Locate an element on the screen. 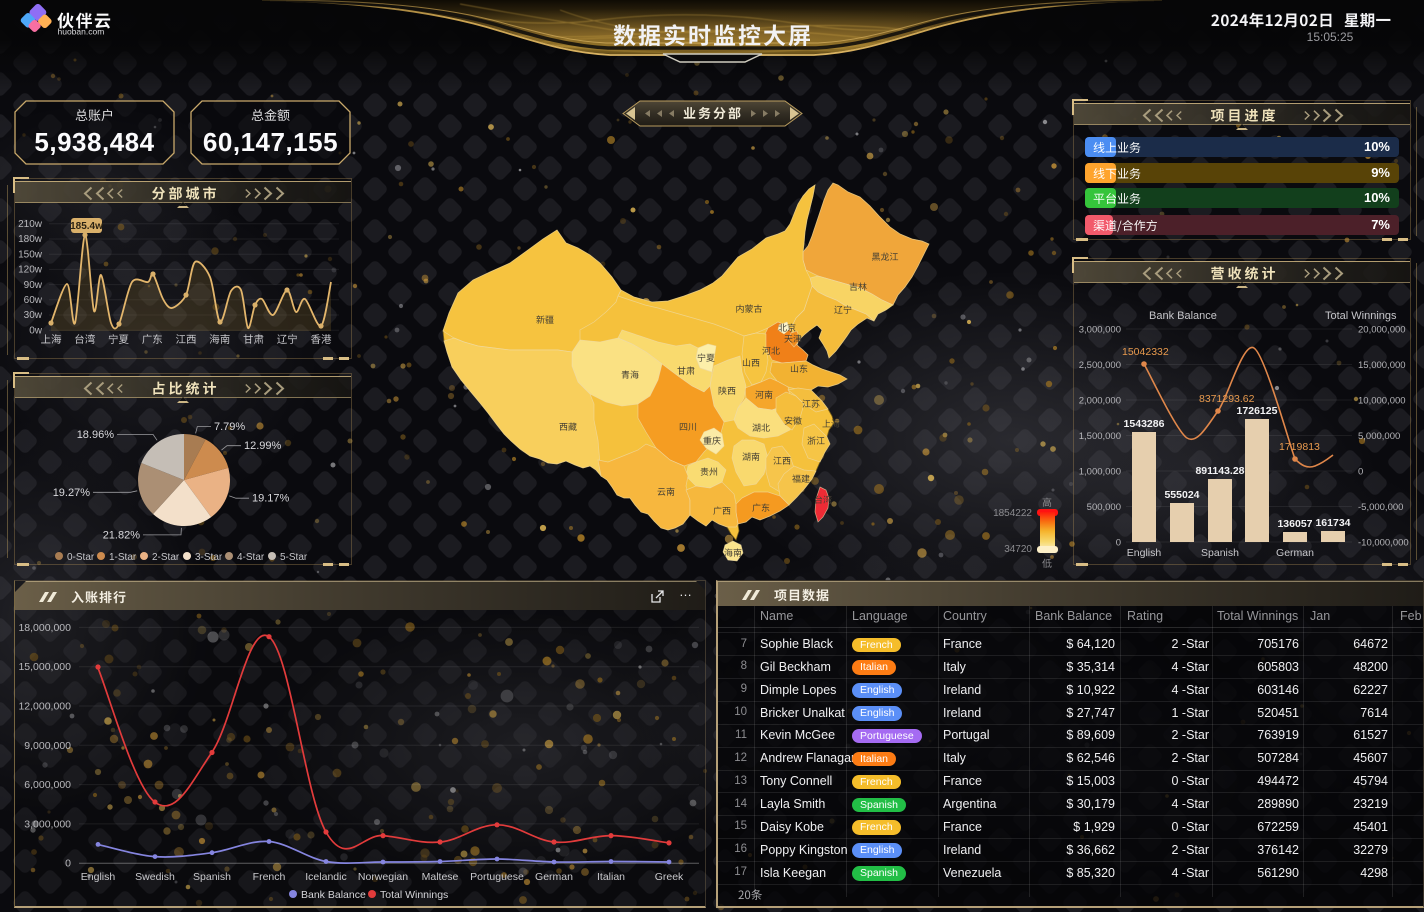 The image size is (1424, 912). svg-text: 0-Star is located at coordinates (81, 557).